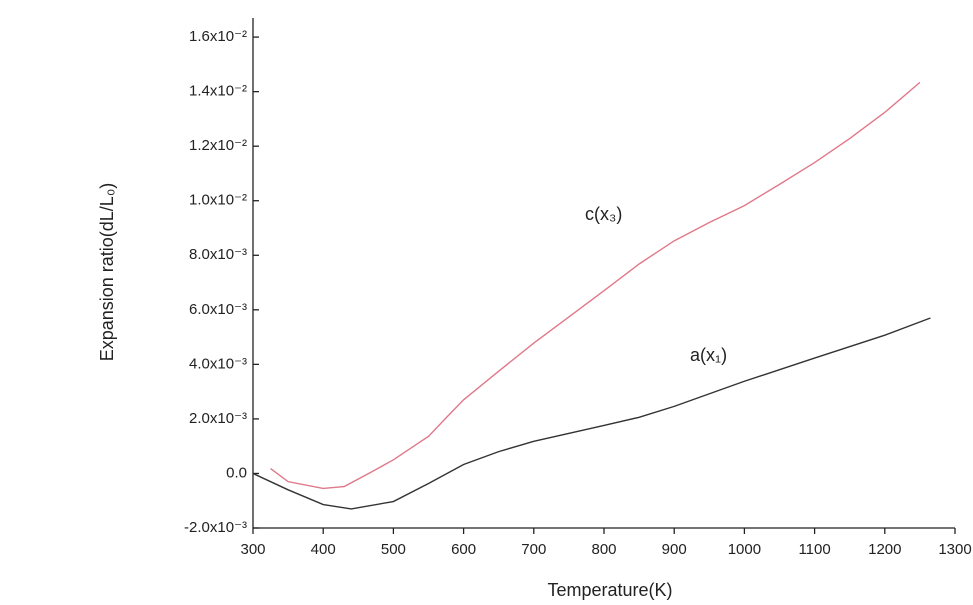 This screenshot has height=605, width=973. Describe the element at coordinates (393, 549) in the screenshot. I see `x-tick-label: 500` at that location.